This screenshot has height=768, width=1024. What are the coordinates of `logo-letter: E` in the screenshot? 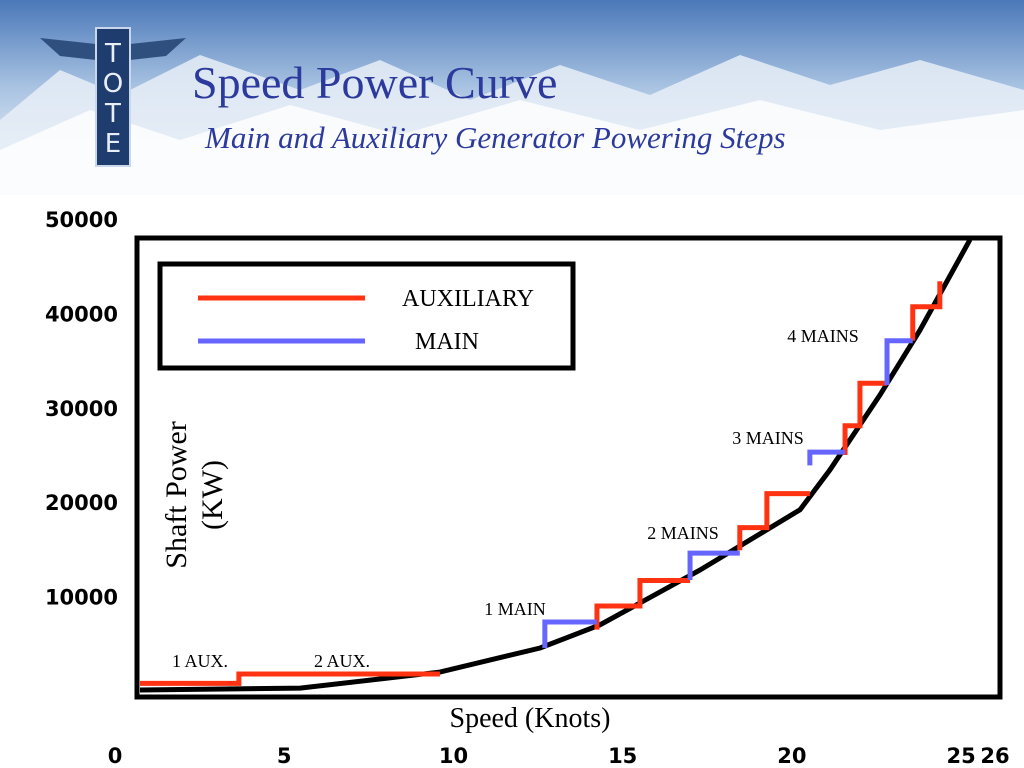 It's located at (113, 144).